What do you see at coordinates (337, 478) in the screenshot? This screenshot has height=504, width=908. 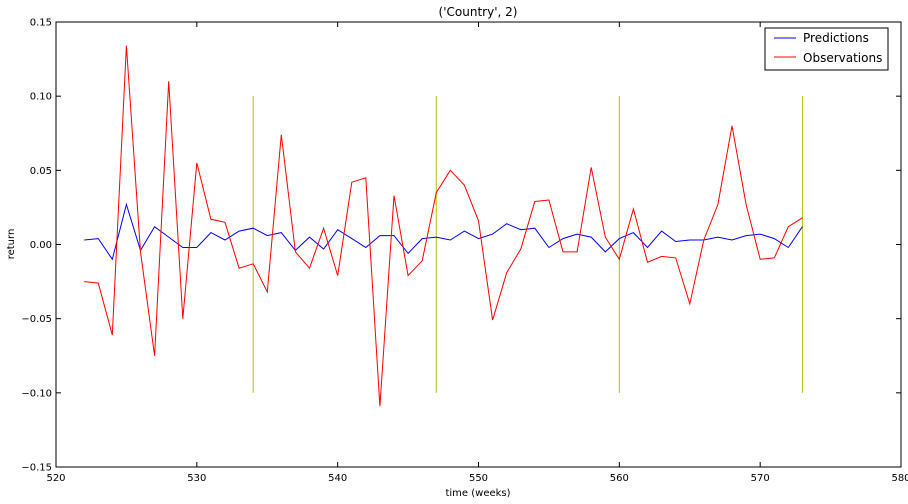 I see `x-tick-label: 540` at bounding box center [337, 478].